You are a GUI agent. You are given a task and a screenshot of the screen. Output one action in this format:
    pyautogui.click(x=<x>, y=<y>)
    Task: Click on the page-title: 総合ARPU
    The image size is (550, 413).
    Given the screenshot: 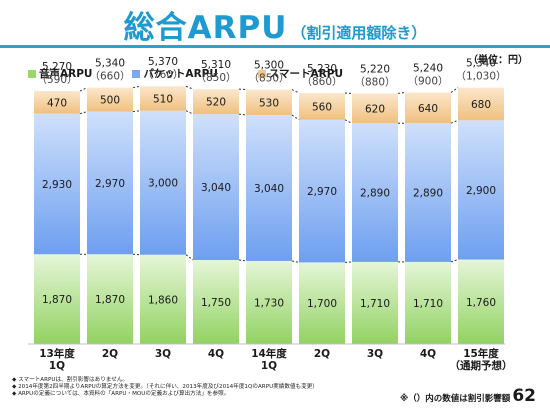 What is the action you would take?
    pyautogui.click(x=205, y=28)
    